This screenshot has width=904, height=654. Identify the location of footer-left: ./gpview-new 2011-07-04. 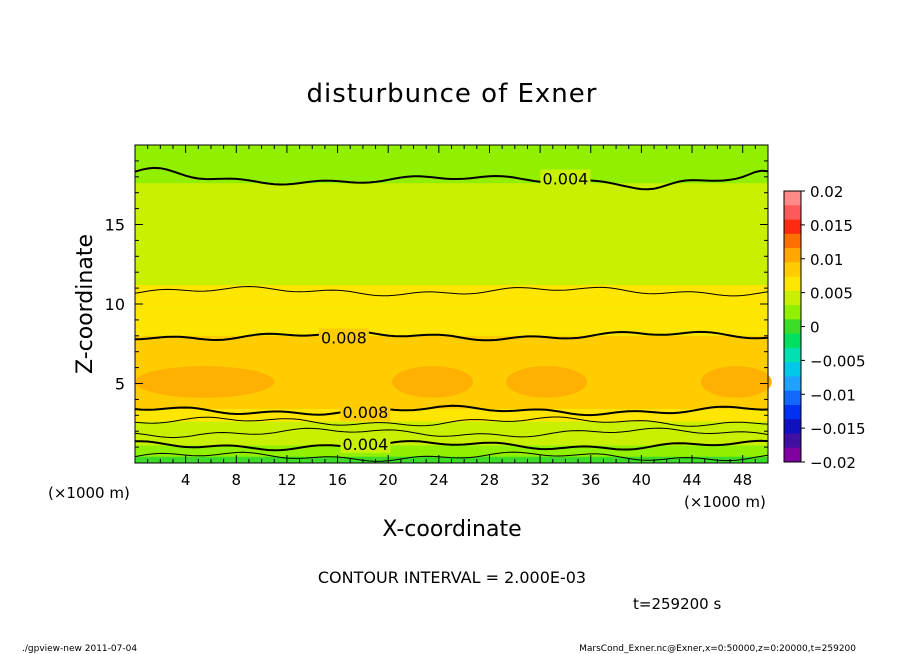
(79, 649).